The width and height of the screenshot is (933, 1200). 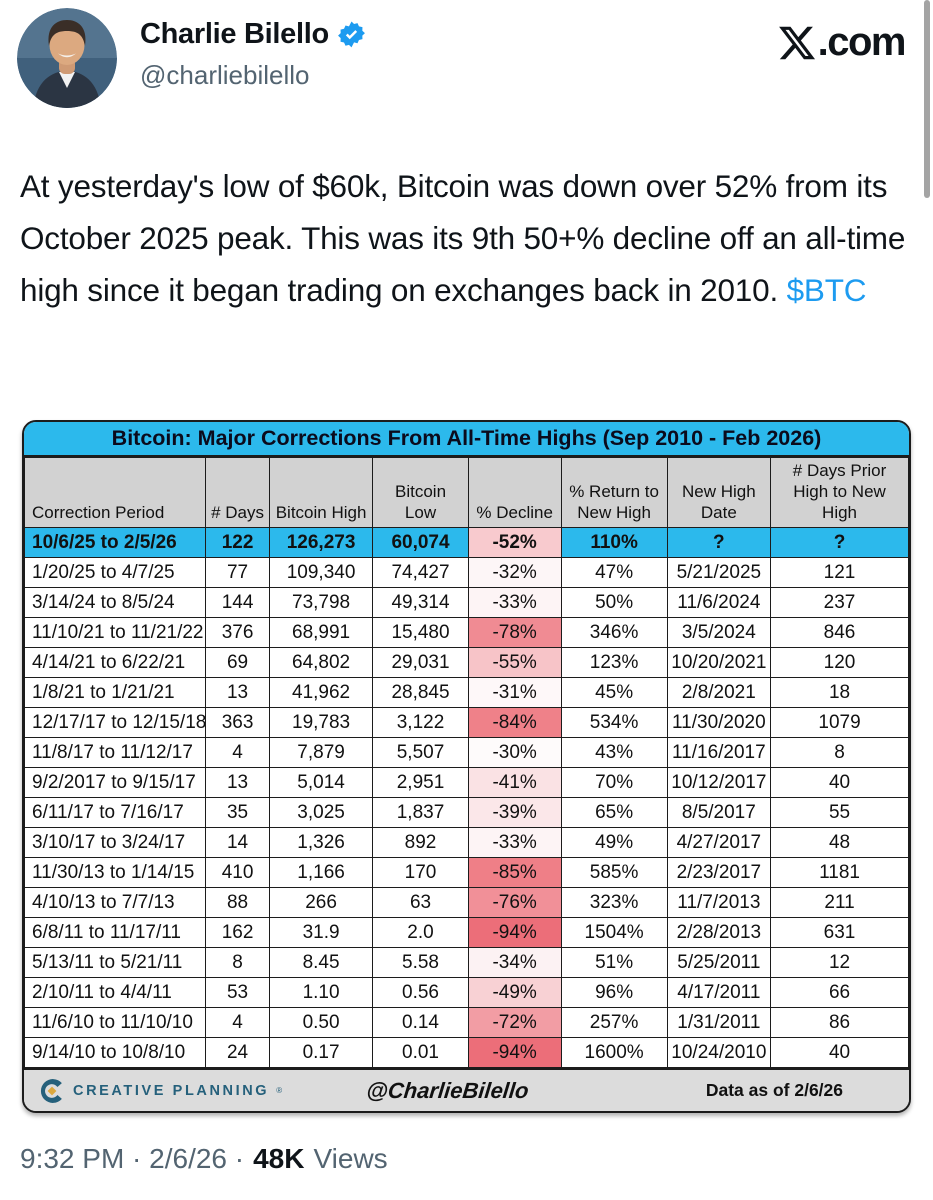 What do you see at coordinates (420, 722) in the screenshot?
I see `table-cell: 3,122` at bounding box center [420, 722].